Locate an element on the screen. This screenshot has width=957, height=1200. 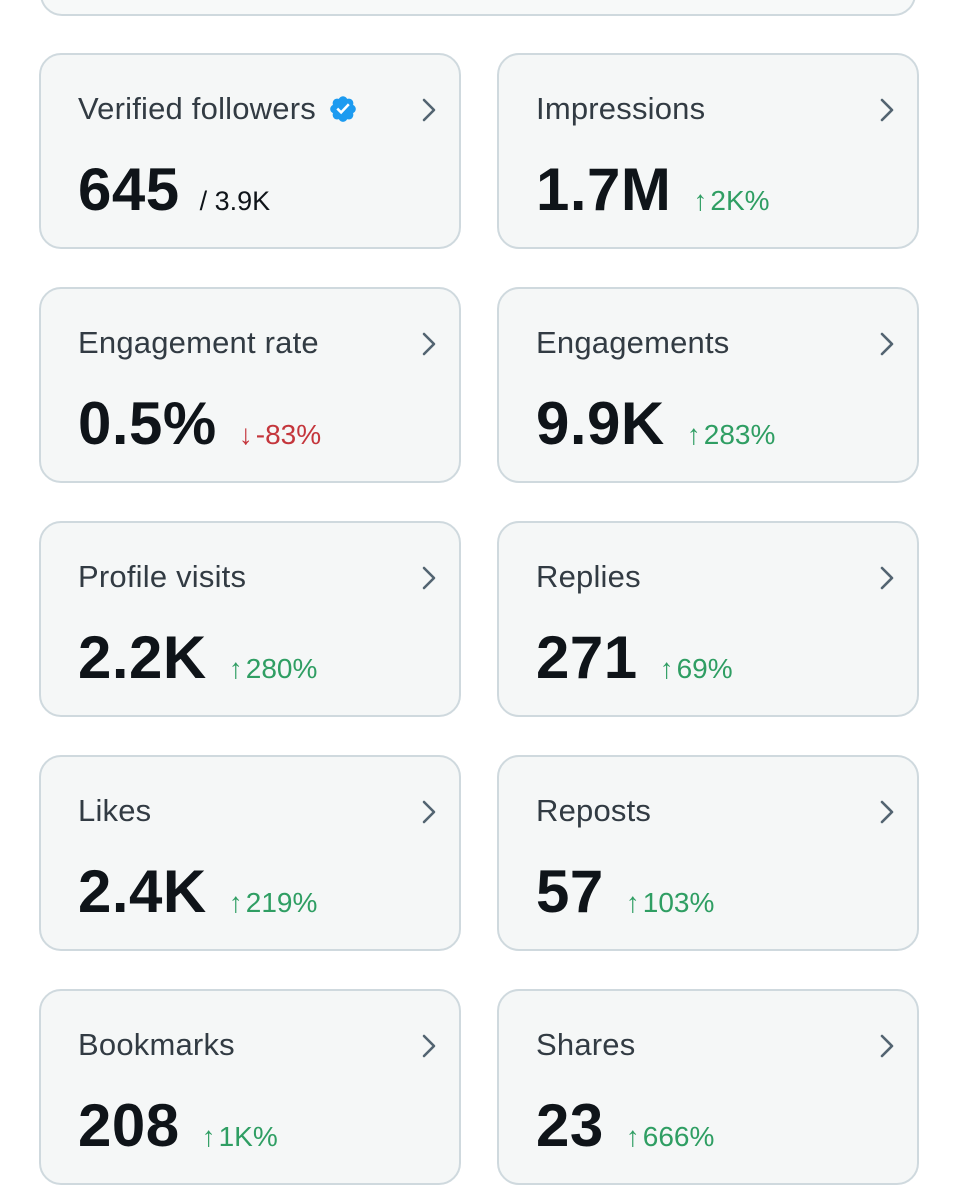
card-engagements: Engagements 9.9K ↑ 283% is located at coordinates (708, 385).